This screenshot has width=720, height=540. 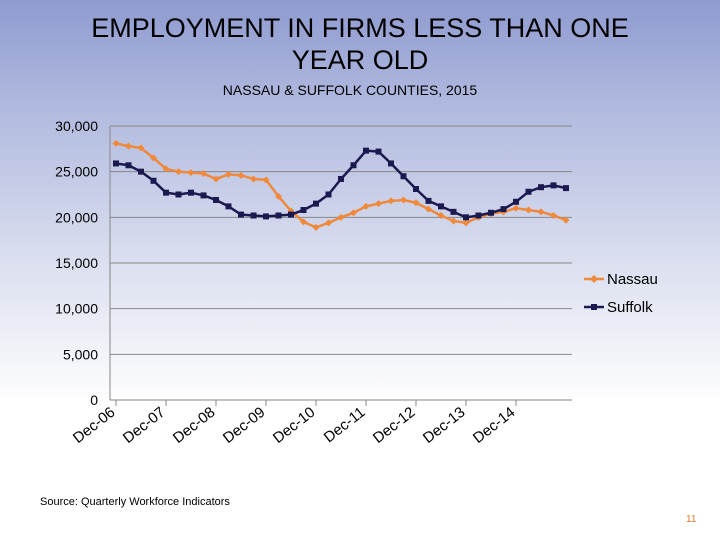 What do you see at coordinates (630, 307) in the screenshot?
I see `legend-label-suffolk: Suffolk` at bounding box center [630, 307].